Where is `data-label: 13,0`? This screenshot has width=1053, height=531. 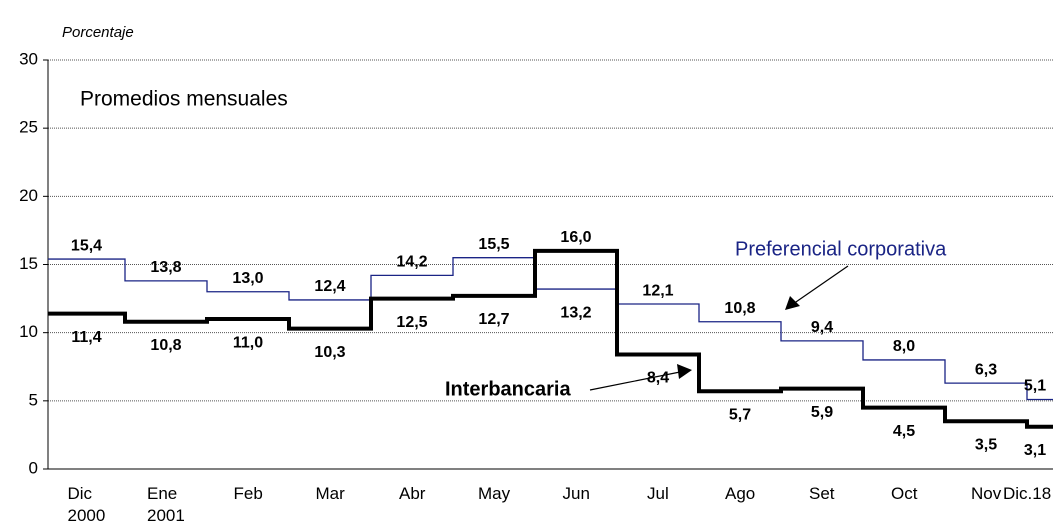
data-label: 13,0 is located at coordinates (247, 278).